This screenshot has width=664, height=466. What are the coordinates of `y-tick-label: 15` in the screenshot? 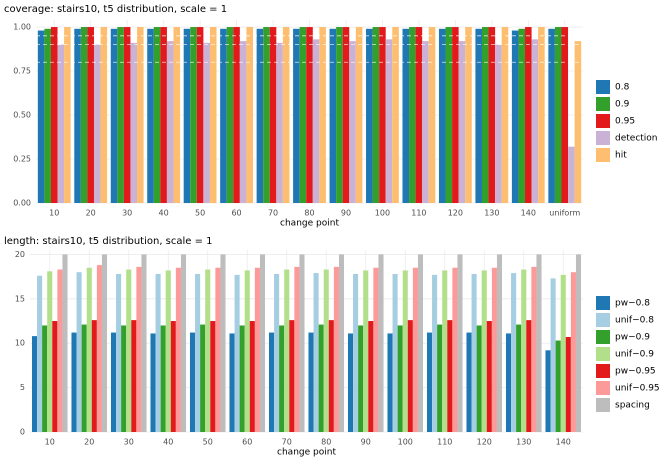 It's located at (20, 298).